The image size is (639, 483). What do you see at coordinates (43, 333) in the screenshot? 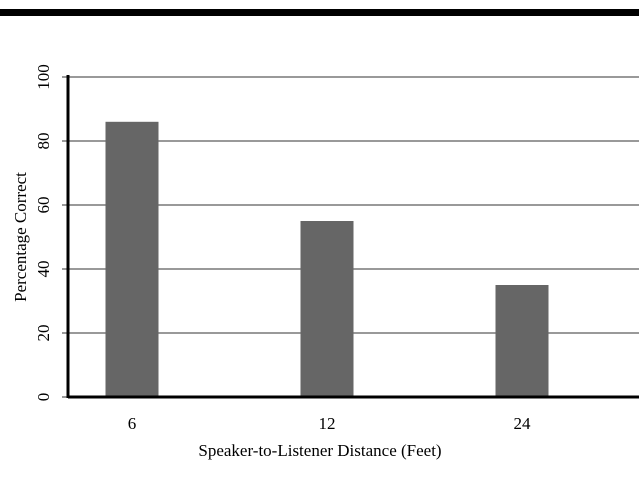
I see `y-tick-label: 20` at bounding box center [43, 333].